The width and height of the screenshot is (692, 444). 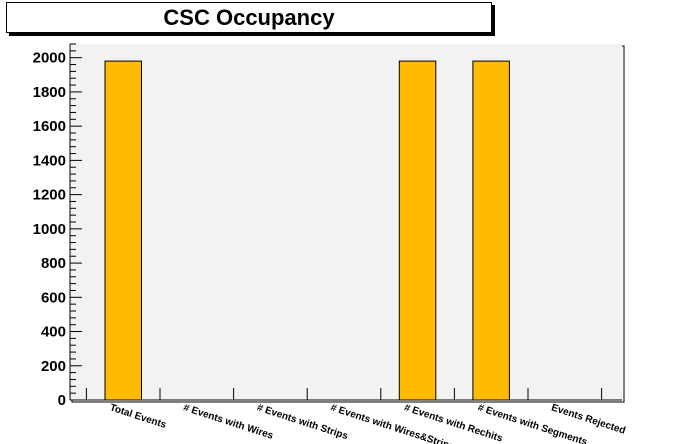 What do you see at coordinates (49, 126) in the screenshot?
I see `y-tick-label: 1600` at bounding box center [49, 126].